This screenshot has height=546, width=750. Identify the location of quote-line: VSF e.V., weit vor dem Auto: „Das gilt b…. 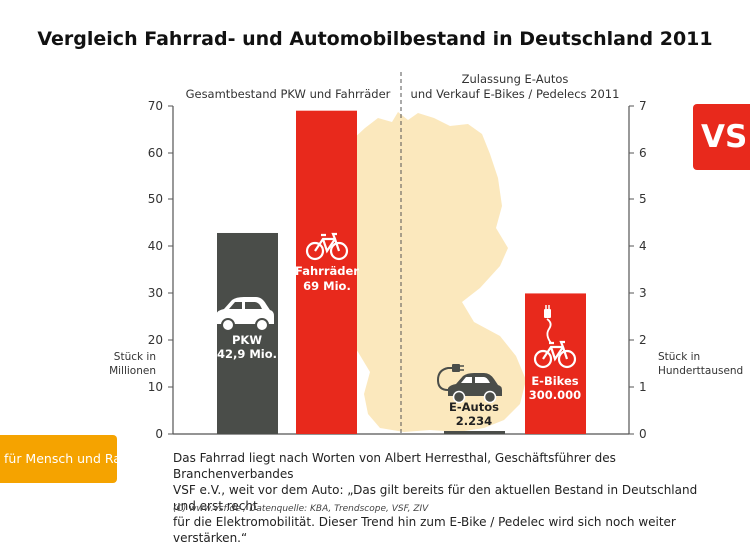
(435, 498).